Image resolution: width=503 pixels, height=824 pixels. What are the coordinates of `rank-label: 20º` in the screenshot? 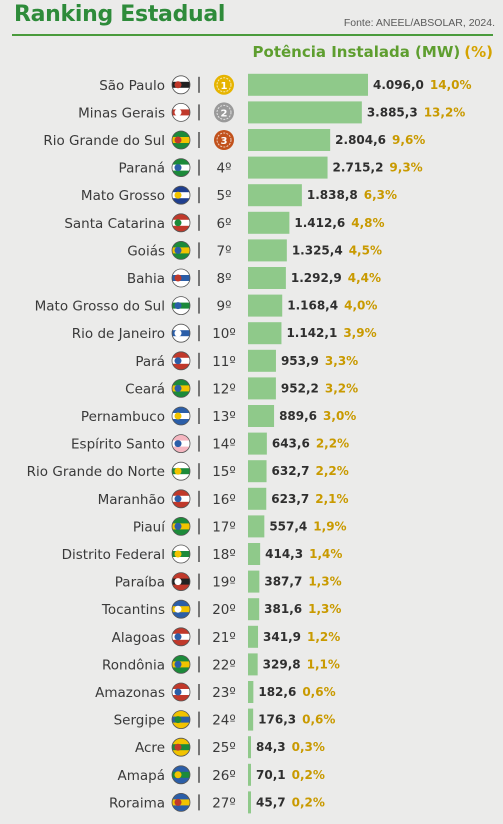 It's located at (224, 610).